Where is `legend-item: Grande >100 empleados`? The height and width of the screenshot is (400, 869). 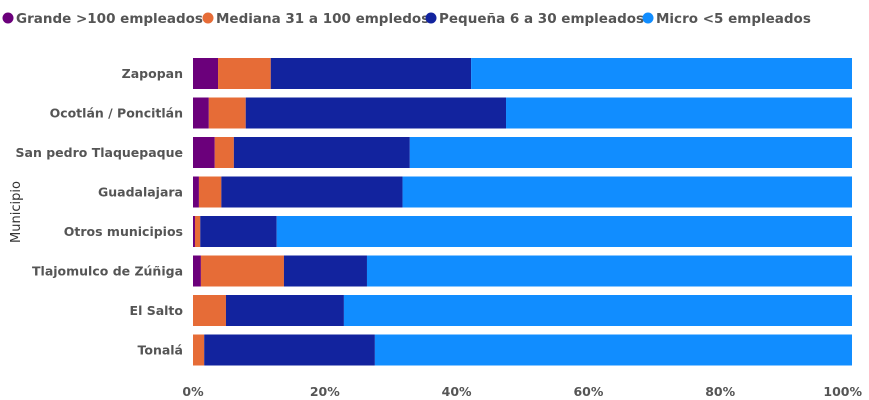
legend-item: Grande >100 empleados is located at coordinates (102, 19).